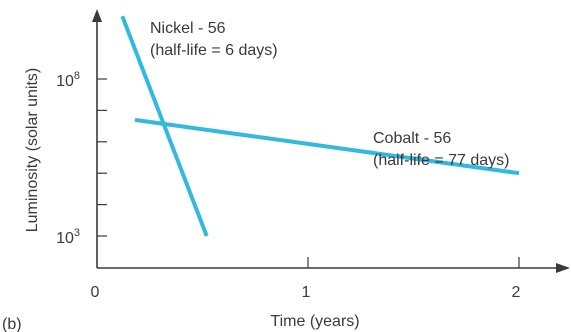 This screenshot has height=332, width=571. What do you see at coordinates (12, 324) in the screenshot?
I see `panel-label: (b)` at bounding box center [12, 324].